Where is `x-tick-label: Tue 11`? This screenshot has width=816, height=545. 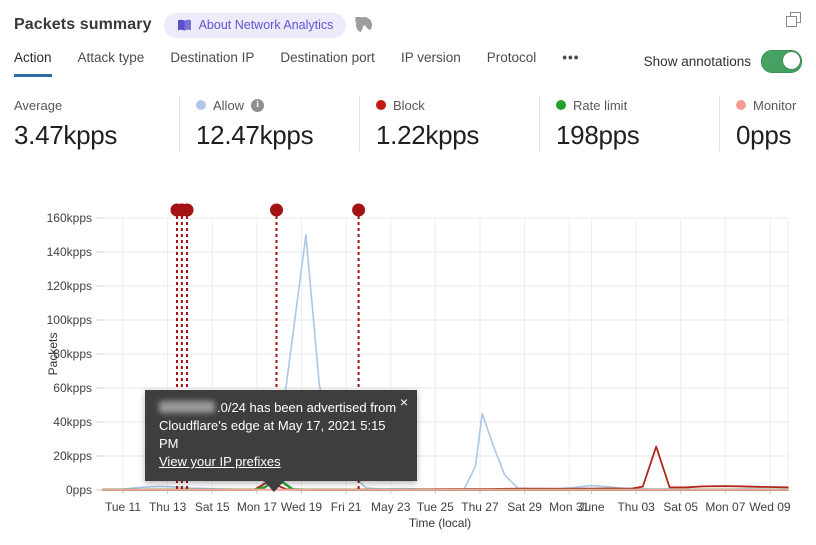 x-tick-label: Tue 11 is located at coordinates (123, 507).